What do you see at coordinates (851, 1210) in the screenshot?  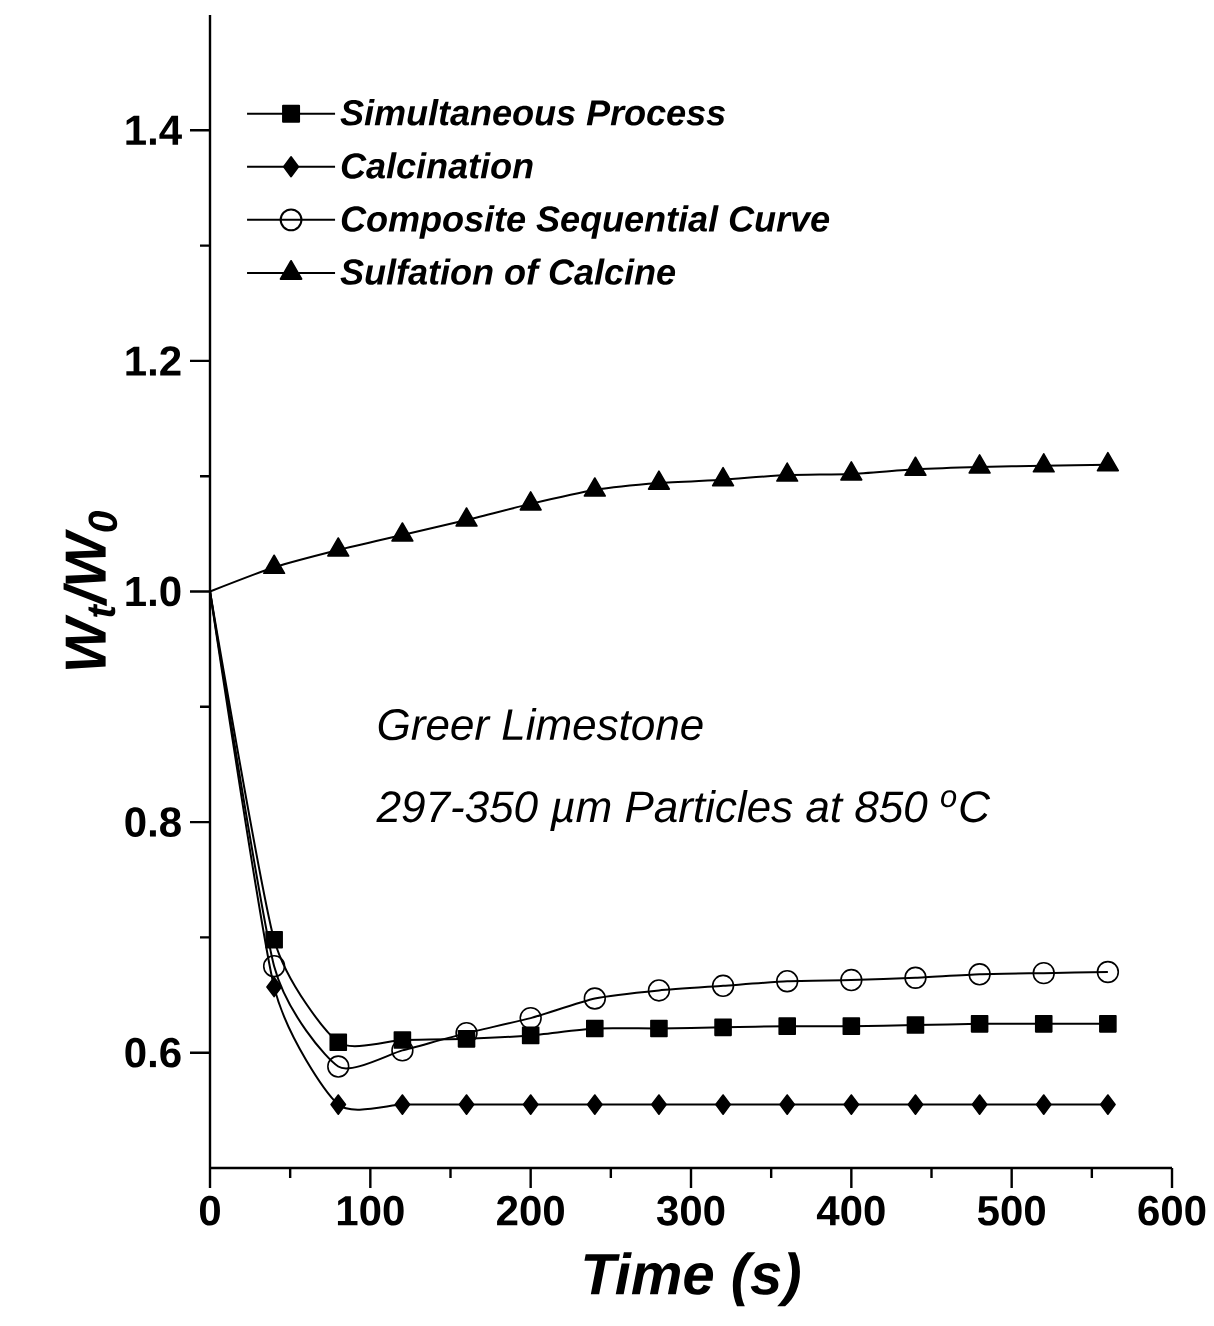 I see `x-tick-label: 400` at bounding box center [851, 1210].